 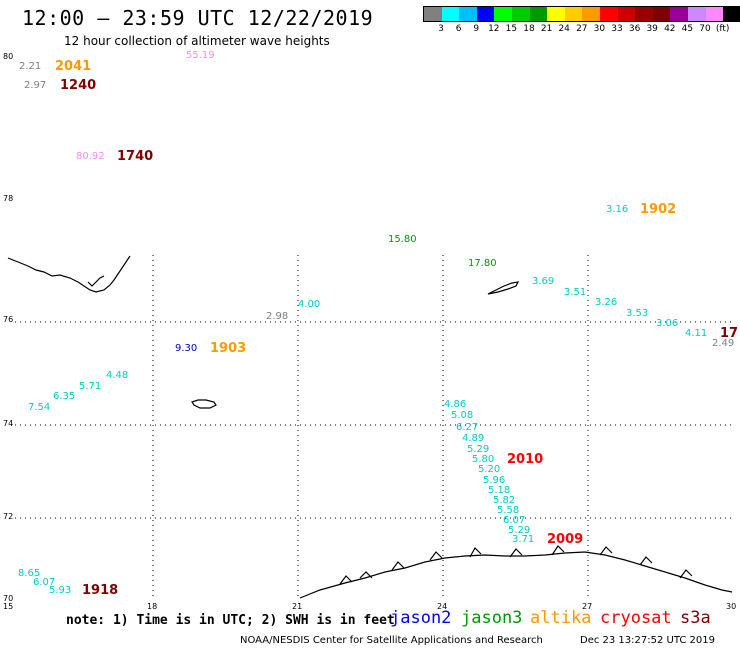 What do you see at coordinates (582, 29) in the screenshot?
I see `color-scale-tick: 27` at bounding box center [582, 29].